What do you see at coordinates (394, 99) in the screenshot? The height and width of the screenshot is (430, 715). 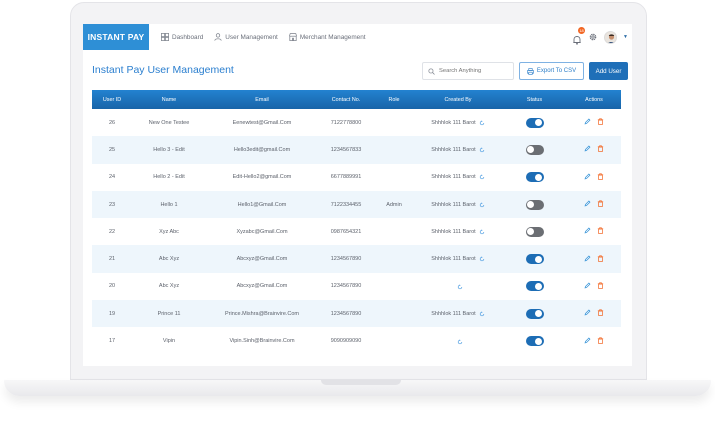 I see `col-header-role: Role` at bounding box center [394, 99].